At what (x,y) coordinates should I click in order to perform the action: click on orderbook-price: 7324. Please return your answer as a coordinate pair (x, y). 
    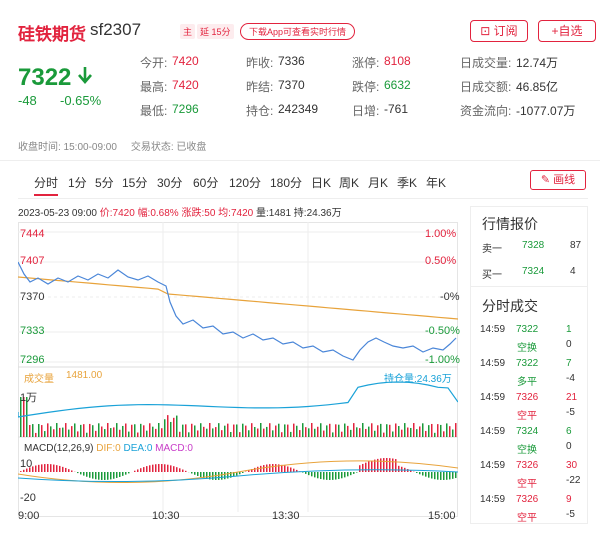
    Looking at the image, I should click on (533, 271).